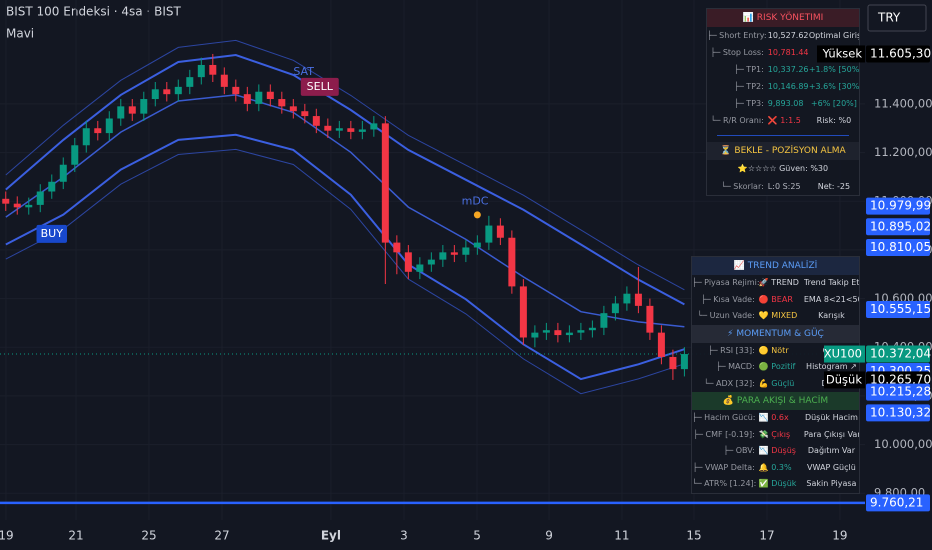  I want to click on row-note: Dağıtım Var, so click(831, 450).